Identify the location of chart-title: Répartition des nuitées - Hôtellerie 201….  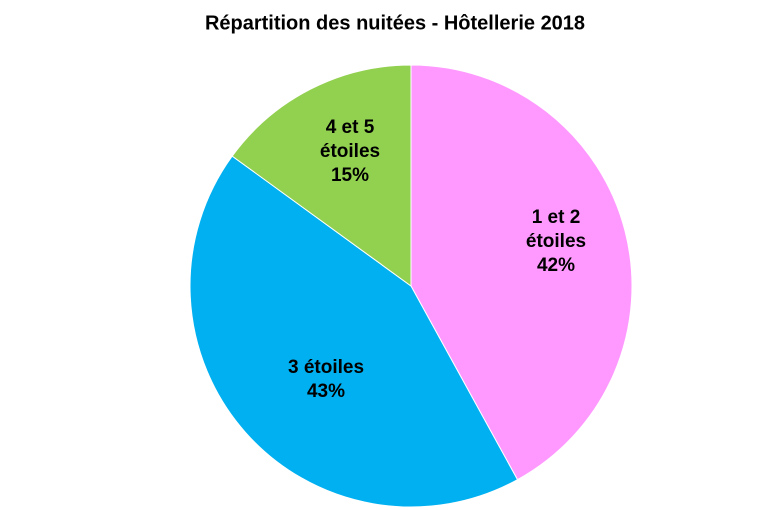
(395, 23).